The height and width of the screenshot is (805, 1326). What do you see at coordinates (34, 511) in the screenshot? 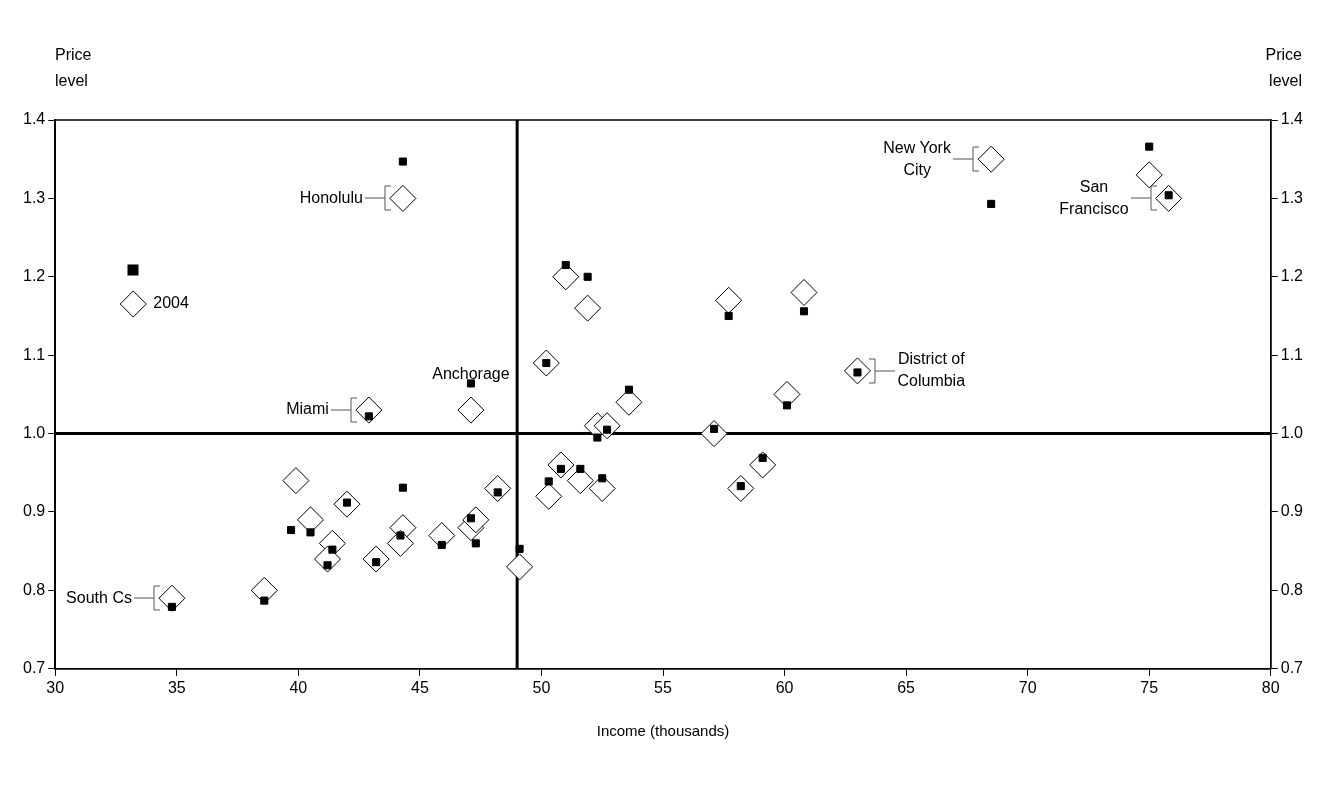
I see `y-tick-label: 0.9` at bounding box center [34, 511].